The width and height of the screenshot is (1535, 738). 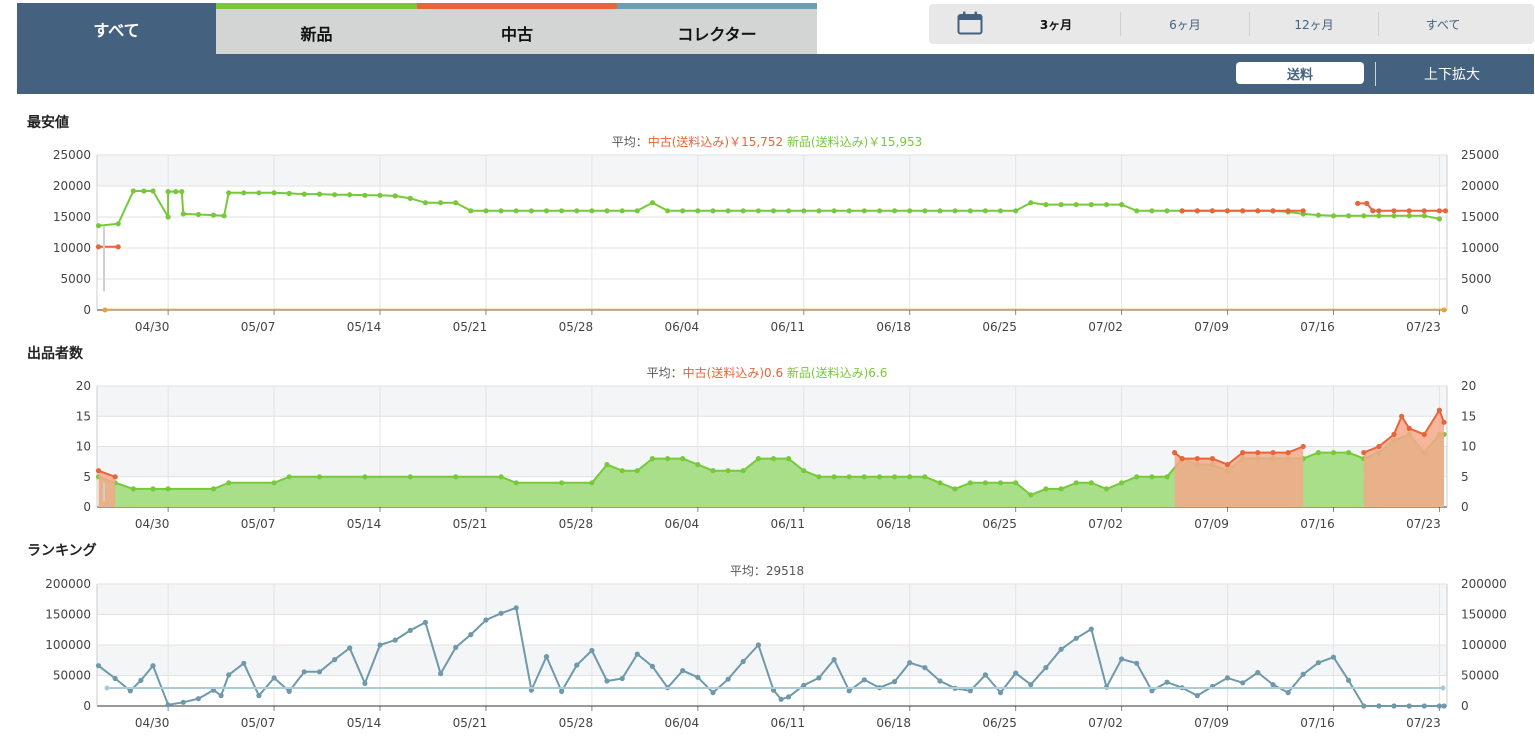 What do you see at coordinates (87, 477) in the screenshot?
I see `y-tick-label: 5` at bounding box center [87, 477].